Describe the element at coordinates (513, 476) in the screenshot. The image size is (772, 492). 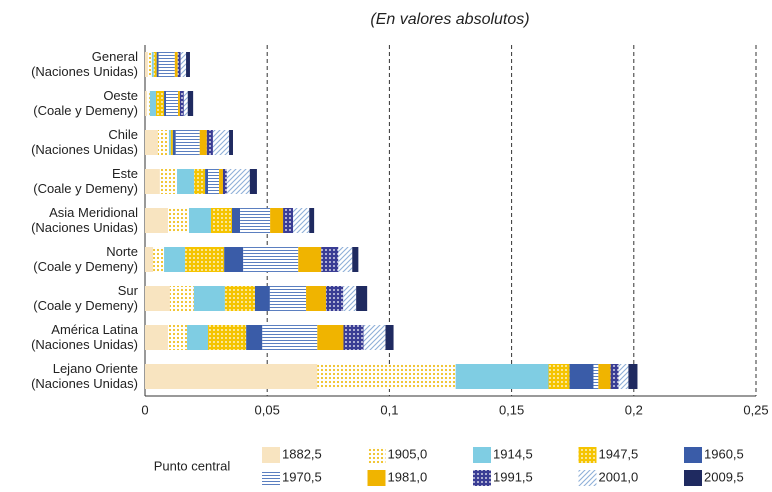
I see `legend-label: 1991,5` at that location.